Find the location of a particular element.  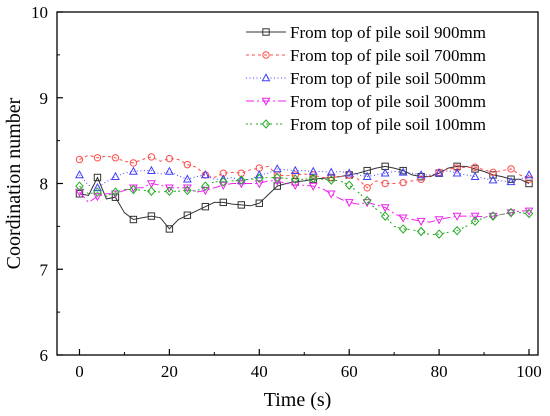

x-tick-label: 60 is located at coordinates (349, 371).